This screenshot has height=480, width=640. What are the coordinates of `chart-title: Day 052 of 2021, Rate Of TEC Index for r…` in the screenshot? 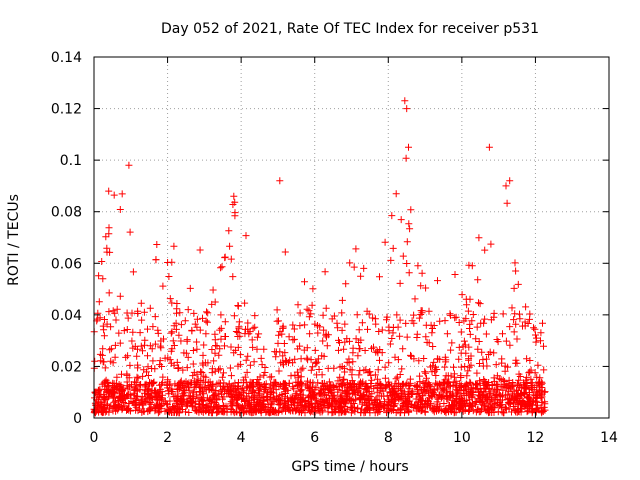 It's located at (350, 29).